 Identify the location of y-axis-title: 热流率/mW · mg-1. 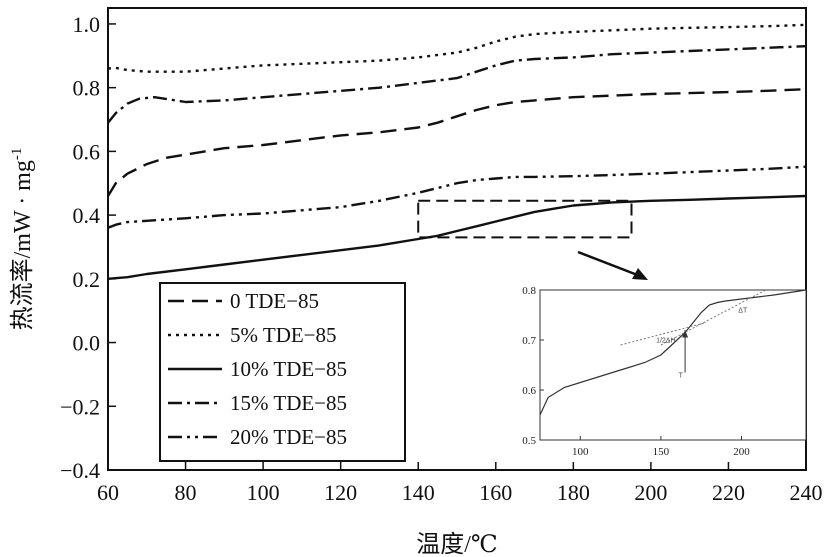
(22, 239).